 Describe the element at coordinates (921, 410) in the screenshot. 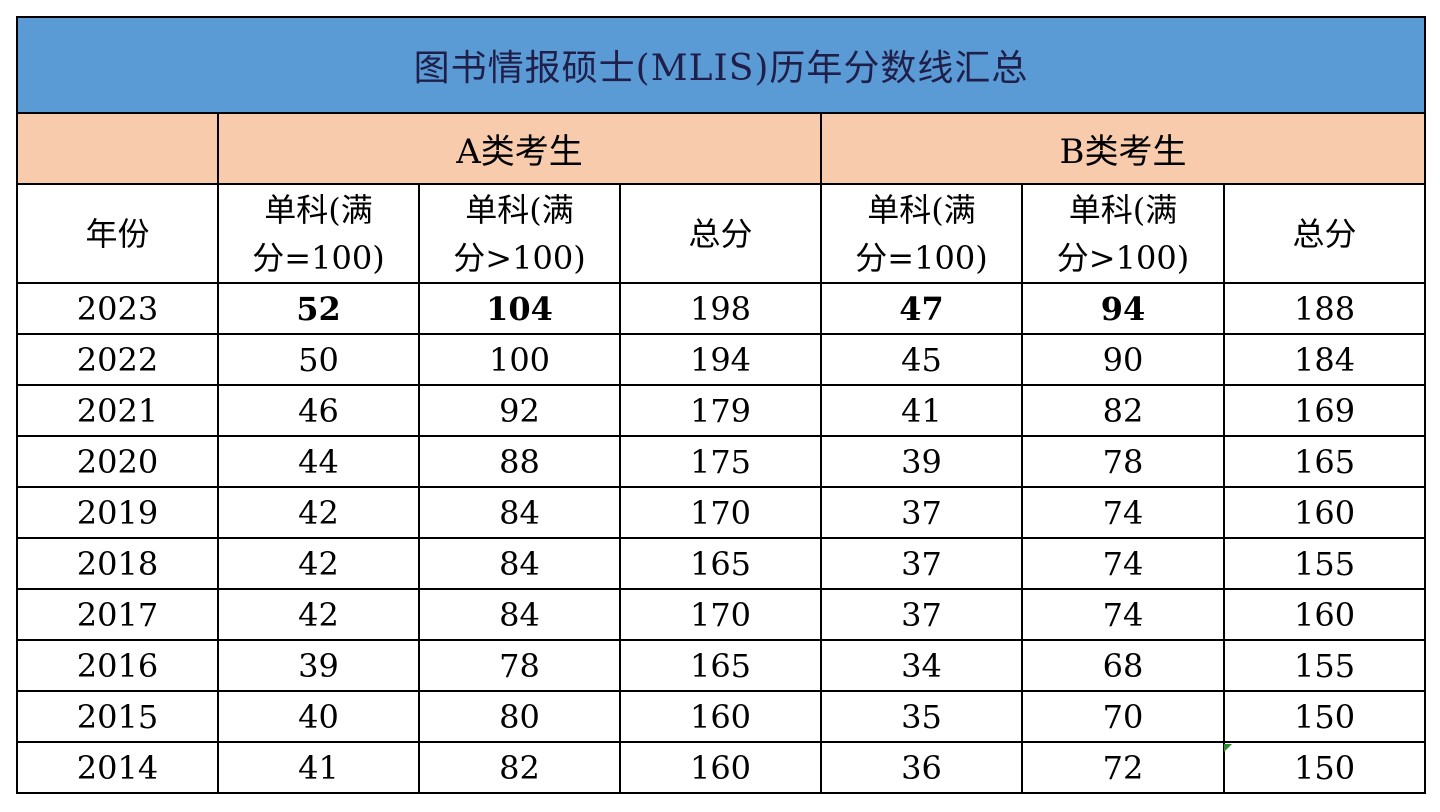

I see `b-single-cell: 41` at that location.